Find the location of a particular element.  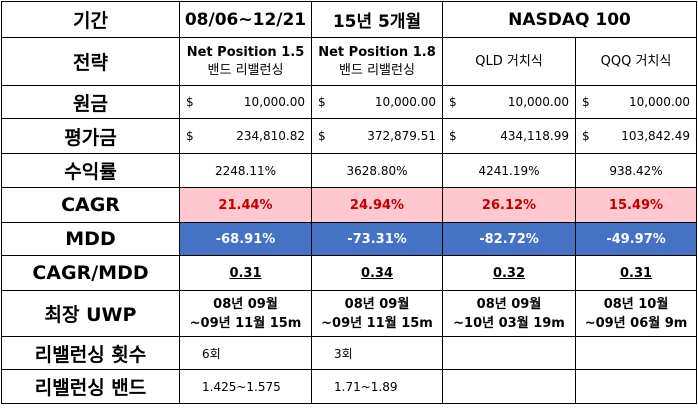

mdd-row: MDD -68.91% -73.31% -82.72% -49.97% is located at coordinates (349, 239).